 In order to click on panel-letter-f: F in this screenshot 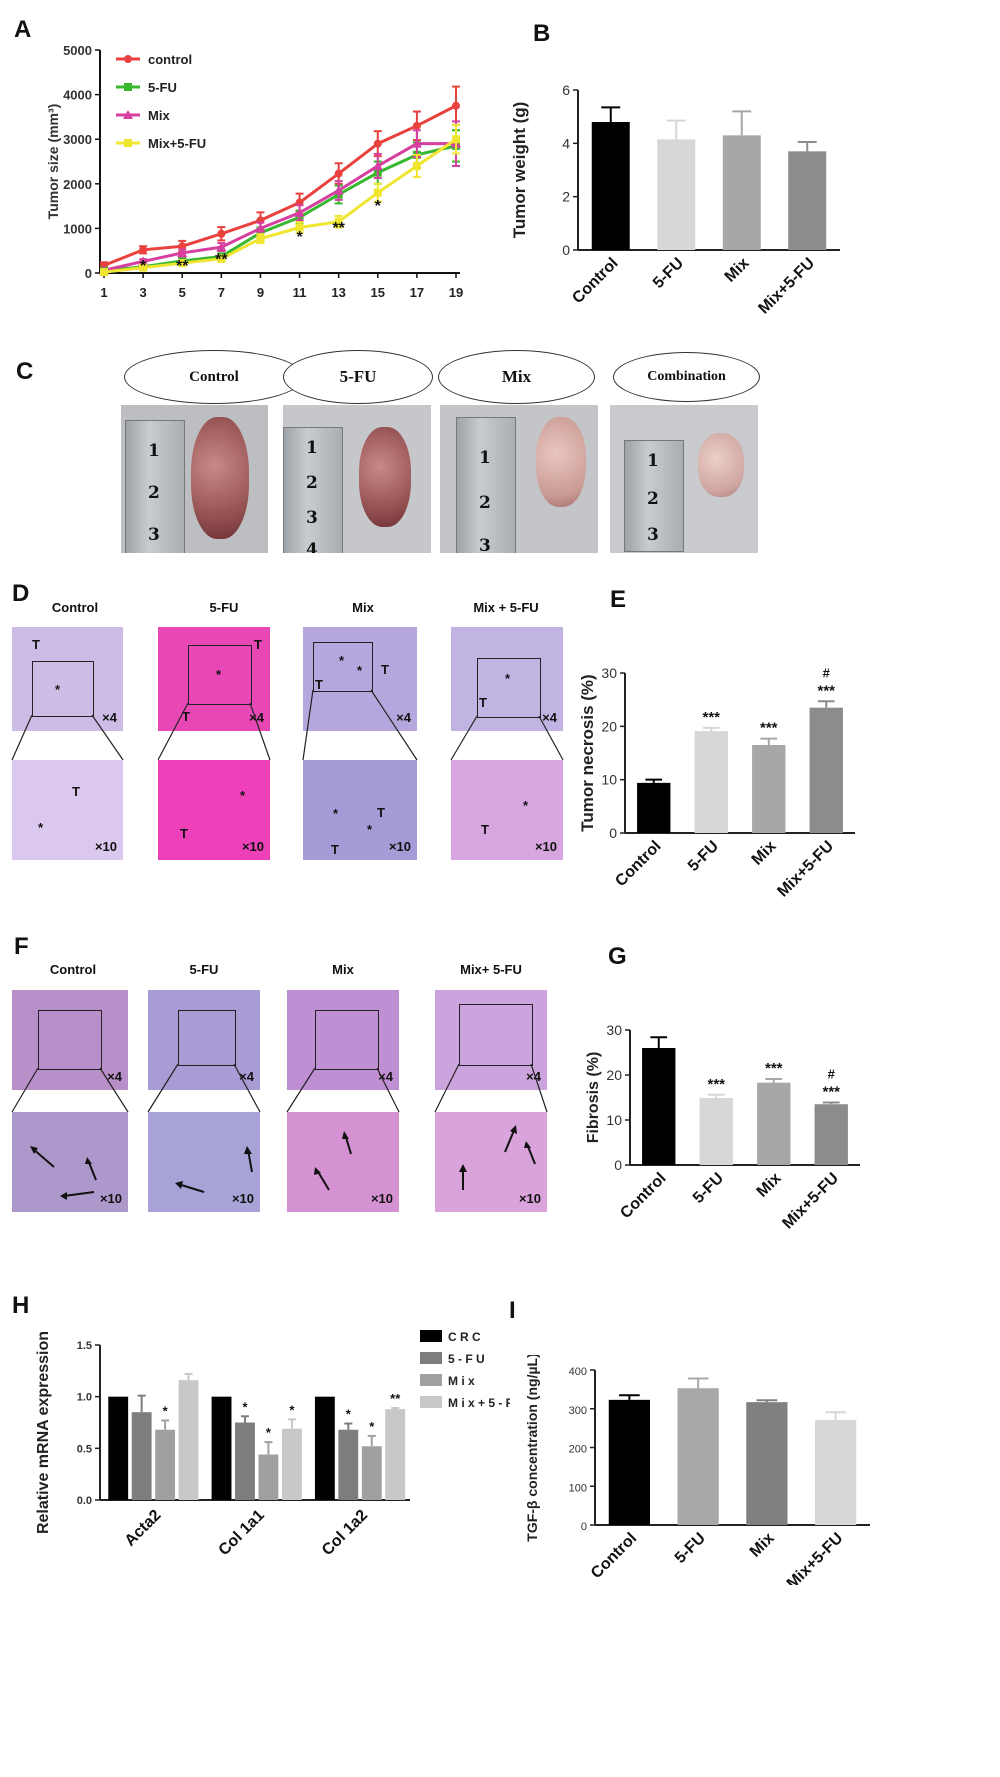, I will do `click(21, 946)`.